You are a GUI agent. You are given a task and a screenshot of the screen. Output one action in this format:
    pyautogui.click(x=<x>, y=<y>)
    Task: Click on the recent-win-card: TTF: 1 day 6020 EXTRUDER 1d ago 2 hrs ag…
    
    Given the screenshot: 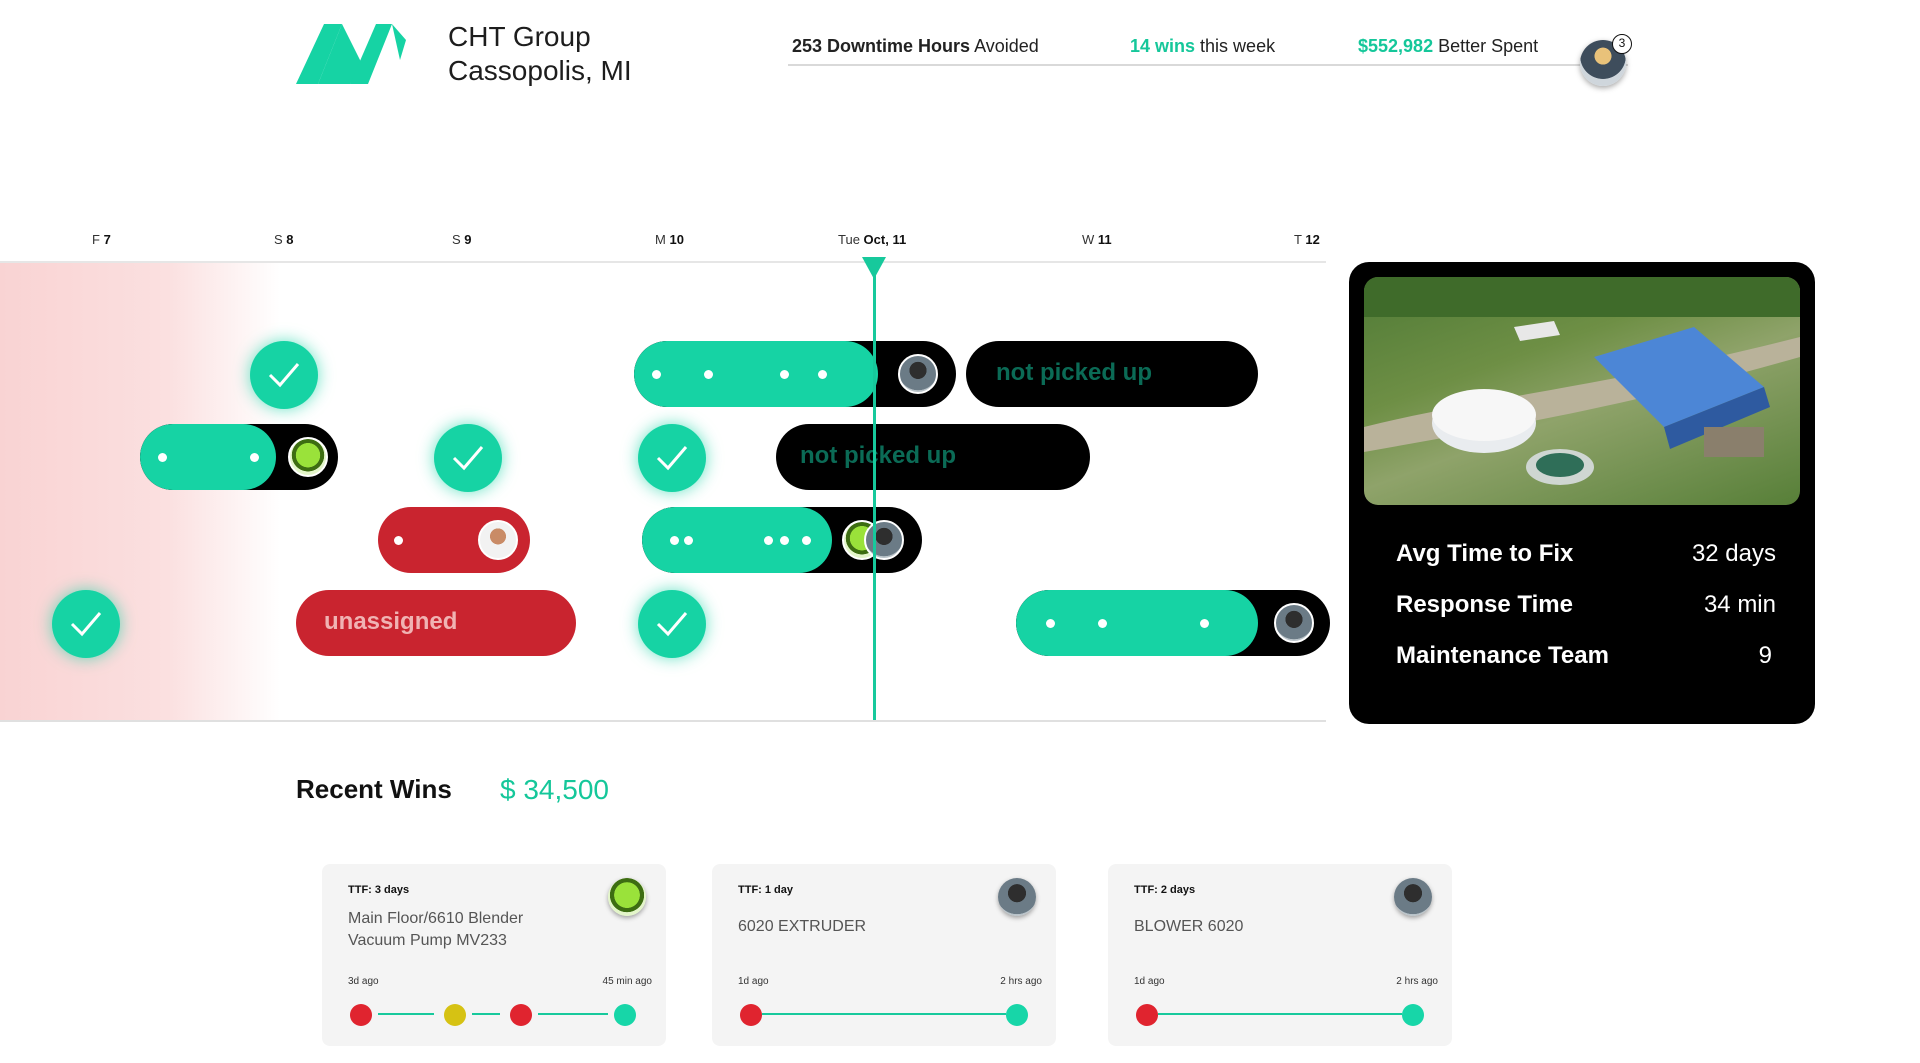 What is the action you would take?
    pyautogui.click(x=884, y=955)
    